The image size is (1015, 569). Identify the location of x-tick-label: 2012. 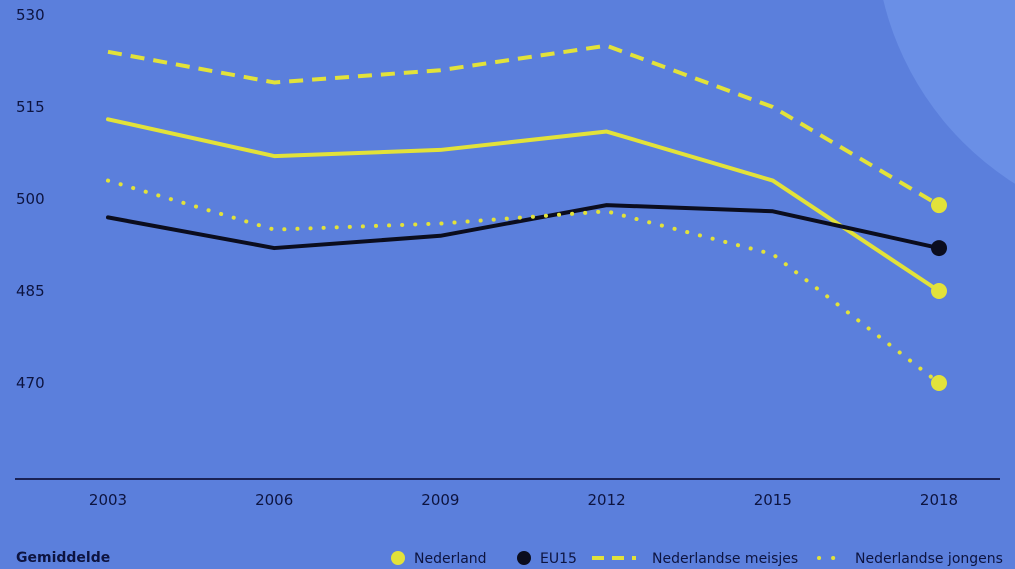
(607, 500).